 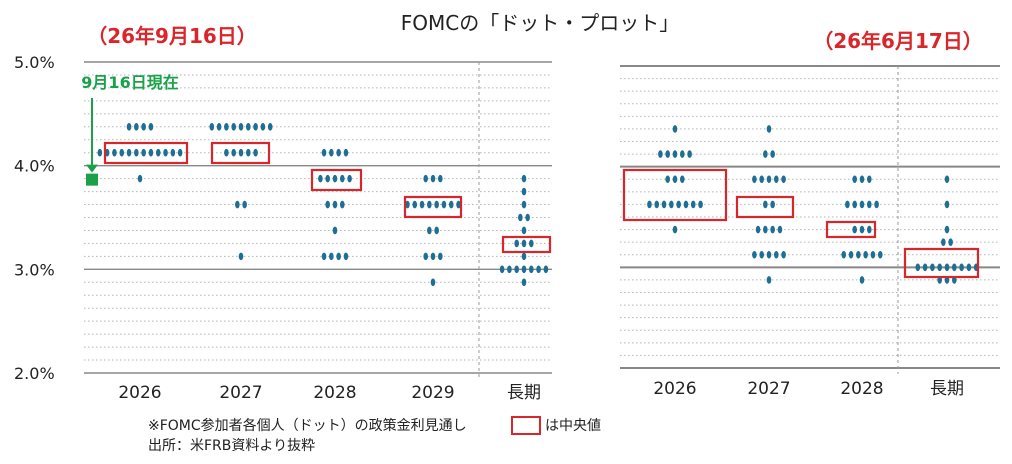 What do you see at coordinates (240, 393) in the screenshot?
I see `category-label: 2027` at bounding box center [240, 393].